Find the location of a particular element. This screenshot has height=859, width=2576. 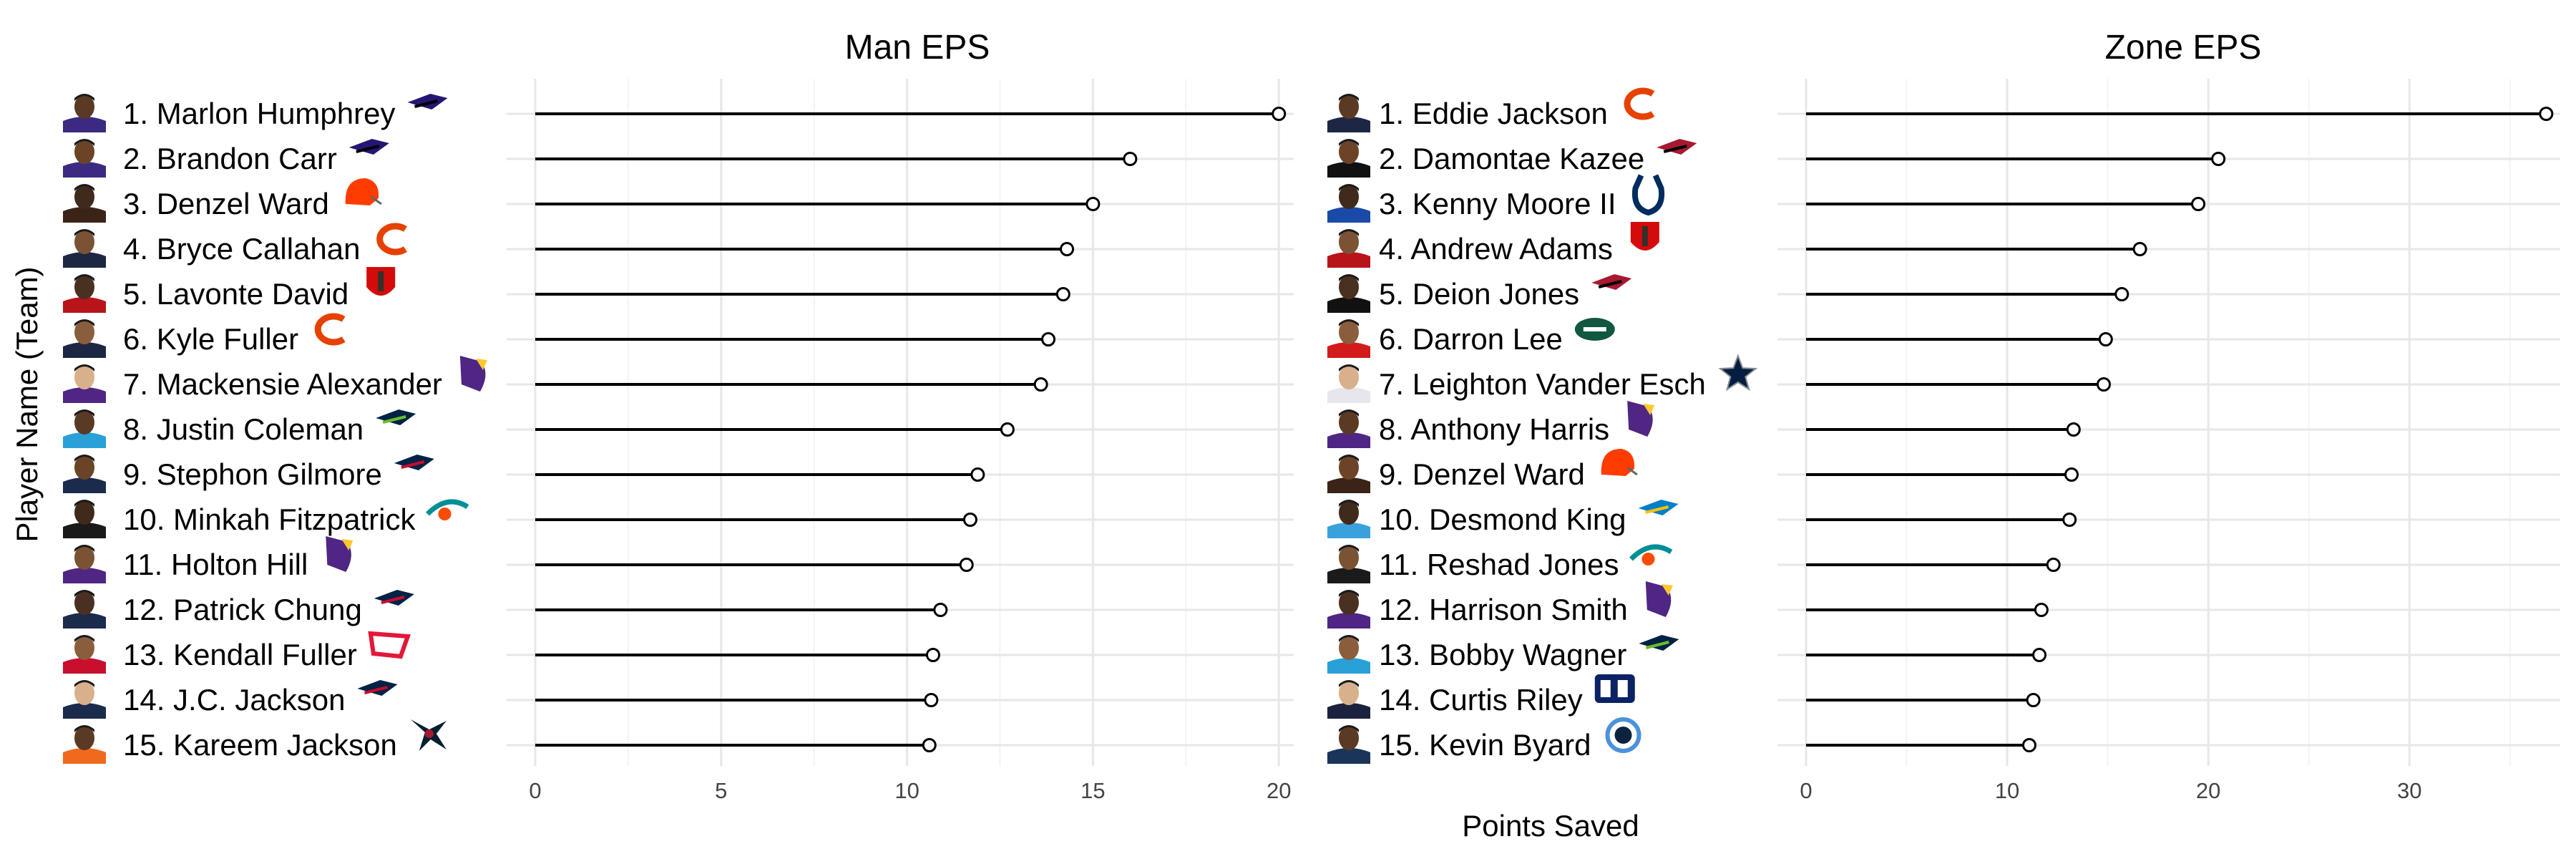

chart-title: Zone EPS is located at coordinates (2183, 48).